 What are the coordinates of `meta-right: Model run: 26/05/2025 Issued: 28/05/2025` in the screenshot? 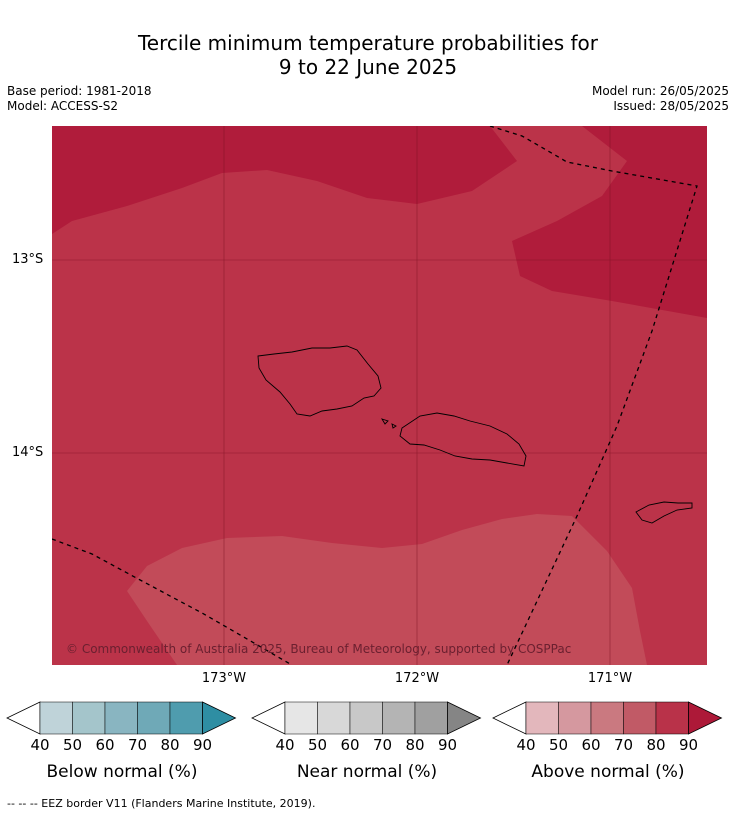 It's located at (660, 99).